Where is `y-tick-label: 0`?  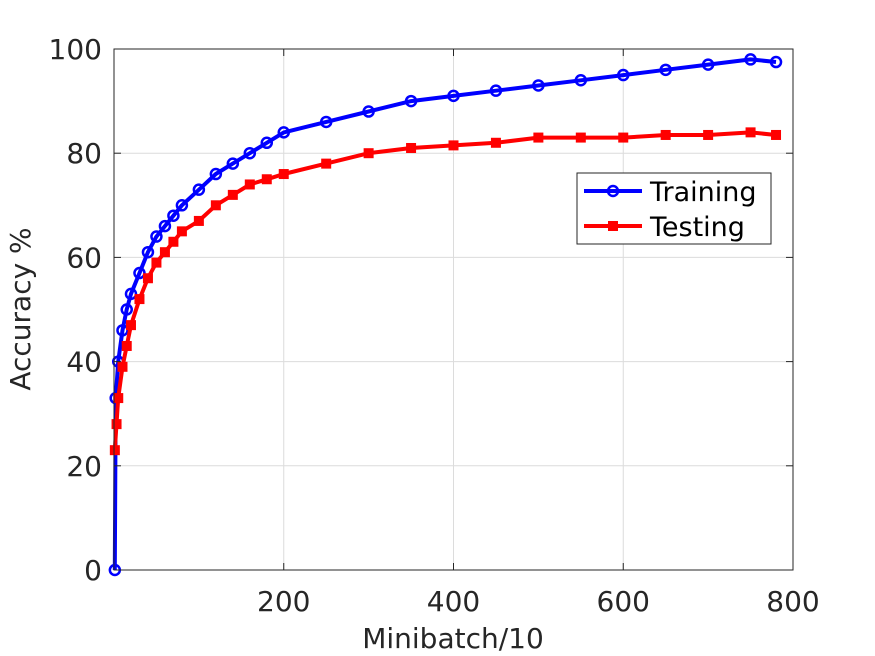 y-tick-label: 0 is located at coordinates (93, 570).